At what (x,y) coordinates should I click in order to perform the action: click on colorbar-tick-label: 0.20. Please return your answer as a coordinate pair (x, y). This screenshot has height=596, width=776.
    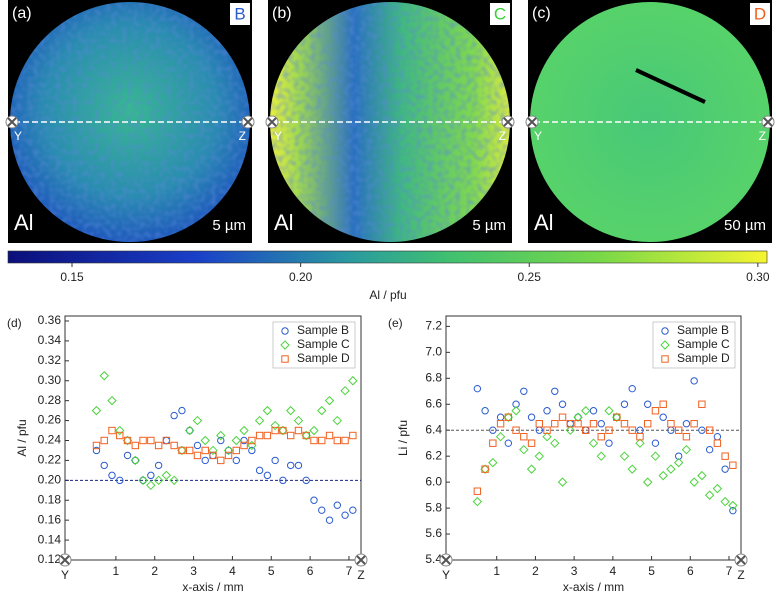
    Looking at the image, I should click on (301, 277).